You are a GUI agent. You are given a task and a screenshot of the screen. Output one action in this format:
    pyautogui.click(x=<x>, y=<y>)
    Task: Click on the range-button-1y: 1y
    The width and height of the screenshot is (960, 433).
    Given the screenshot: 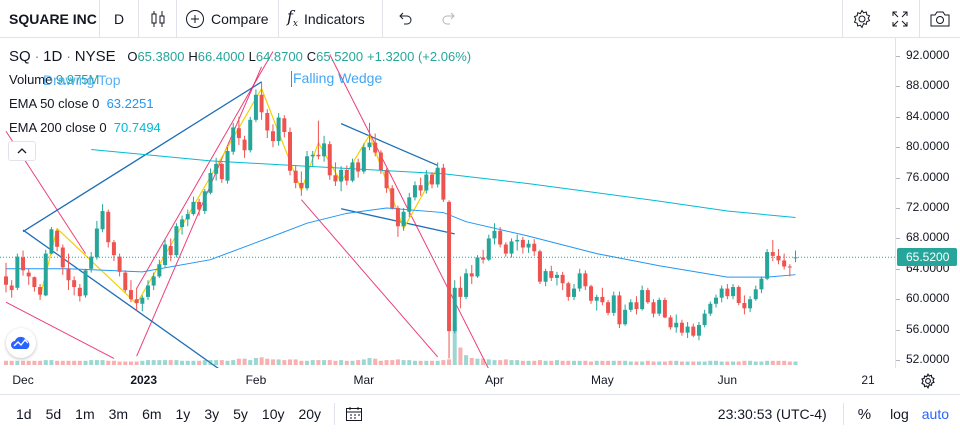 What is the action you would take?
    pyautogui.click(x=183, y=414)
    